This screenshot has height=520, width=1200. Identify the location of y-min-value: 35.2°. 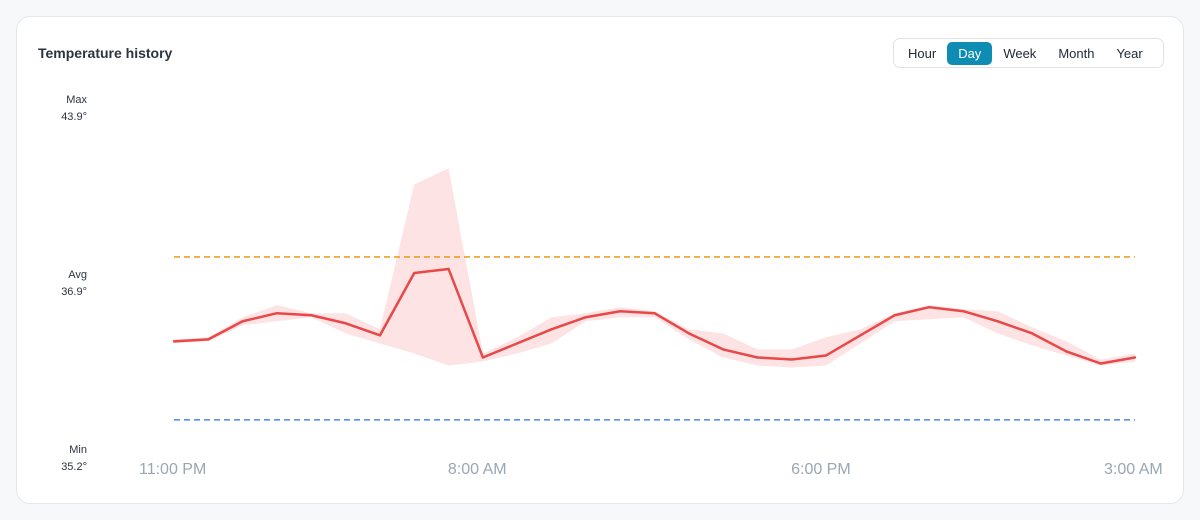
(74, 467).